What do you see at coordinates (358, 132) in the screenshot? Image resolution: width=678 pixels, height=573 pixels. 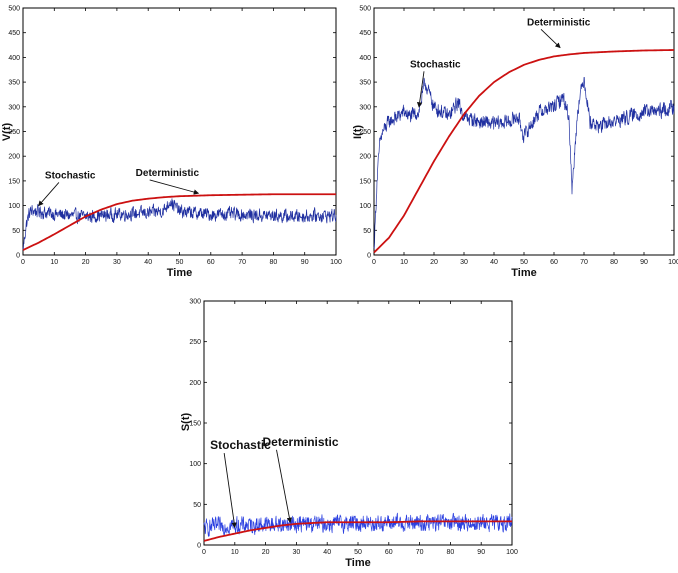 I see `y-axis-label: I(t)` at bounding box center [358, 132].